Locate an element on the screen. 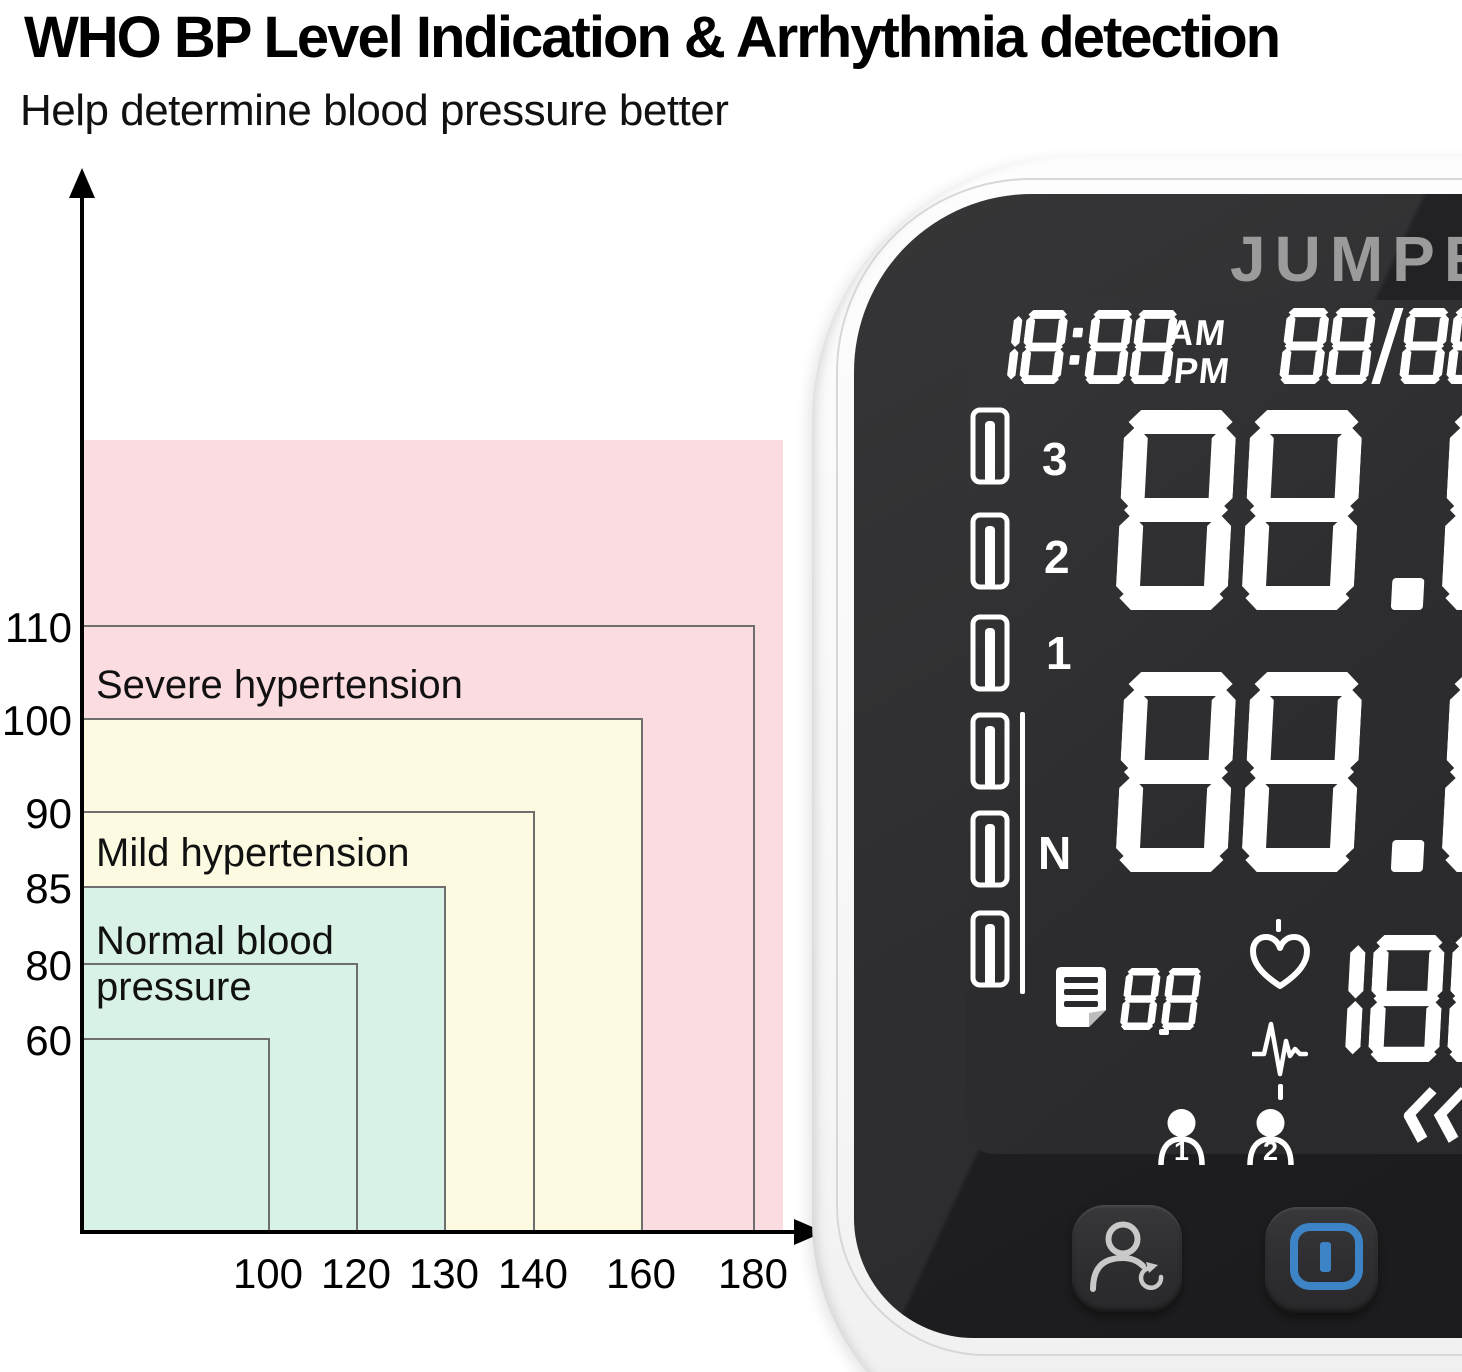 This screenshot has height=1372, width=1462. memory-dash is located at coordinates (1164, 1032).